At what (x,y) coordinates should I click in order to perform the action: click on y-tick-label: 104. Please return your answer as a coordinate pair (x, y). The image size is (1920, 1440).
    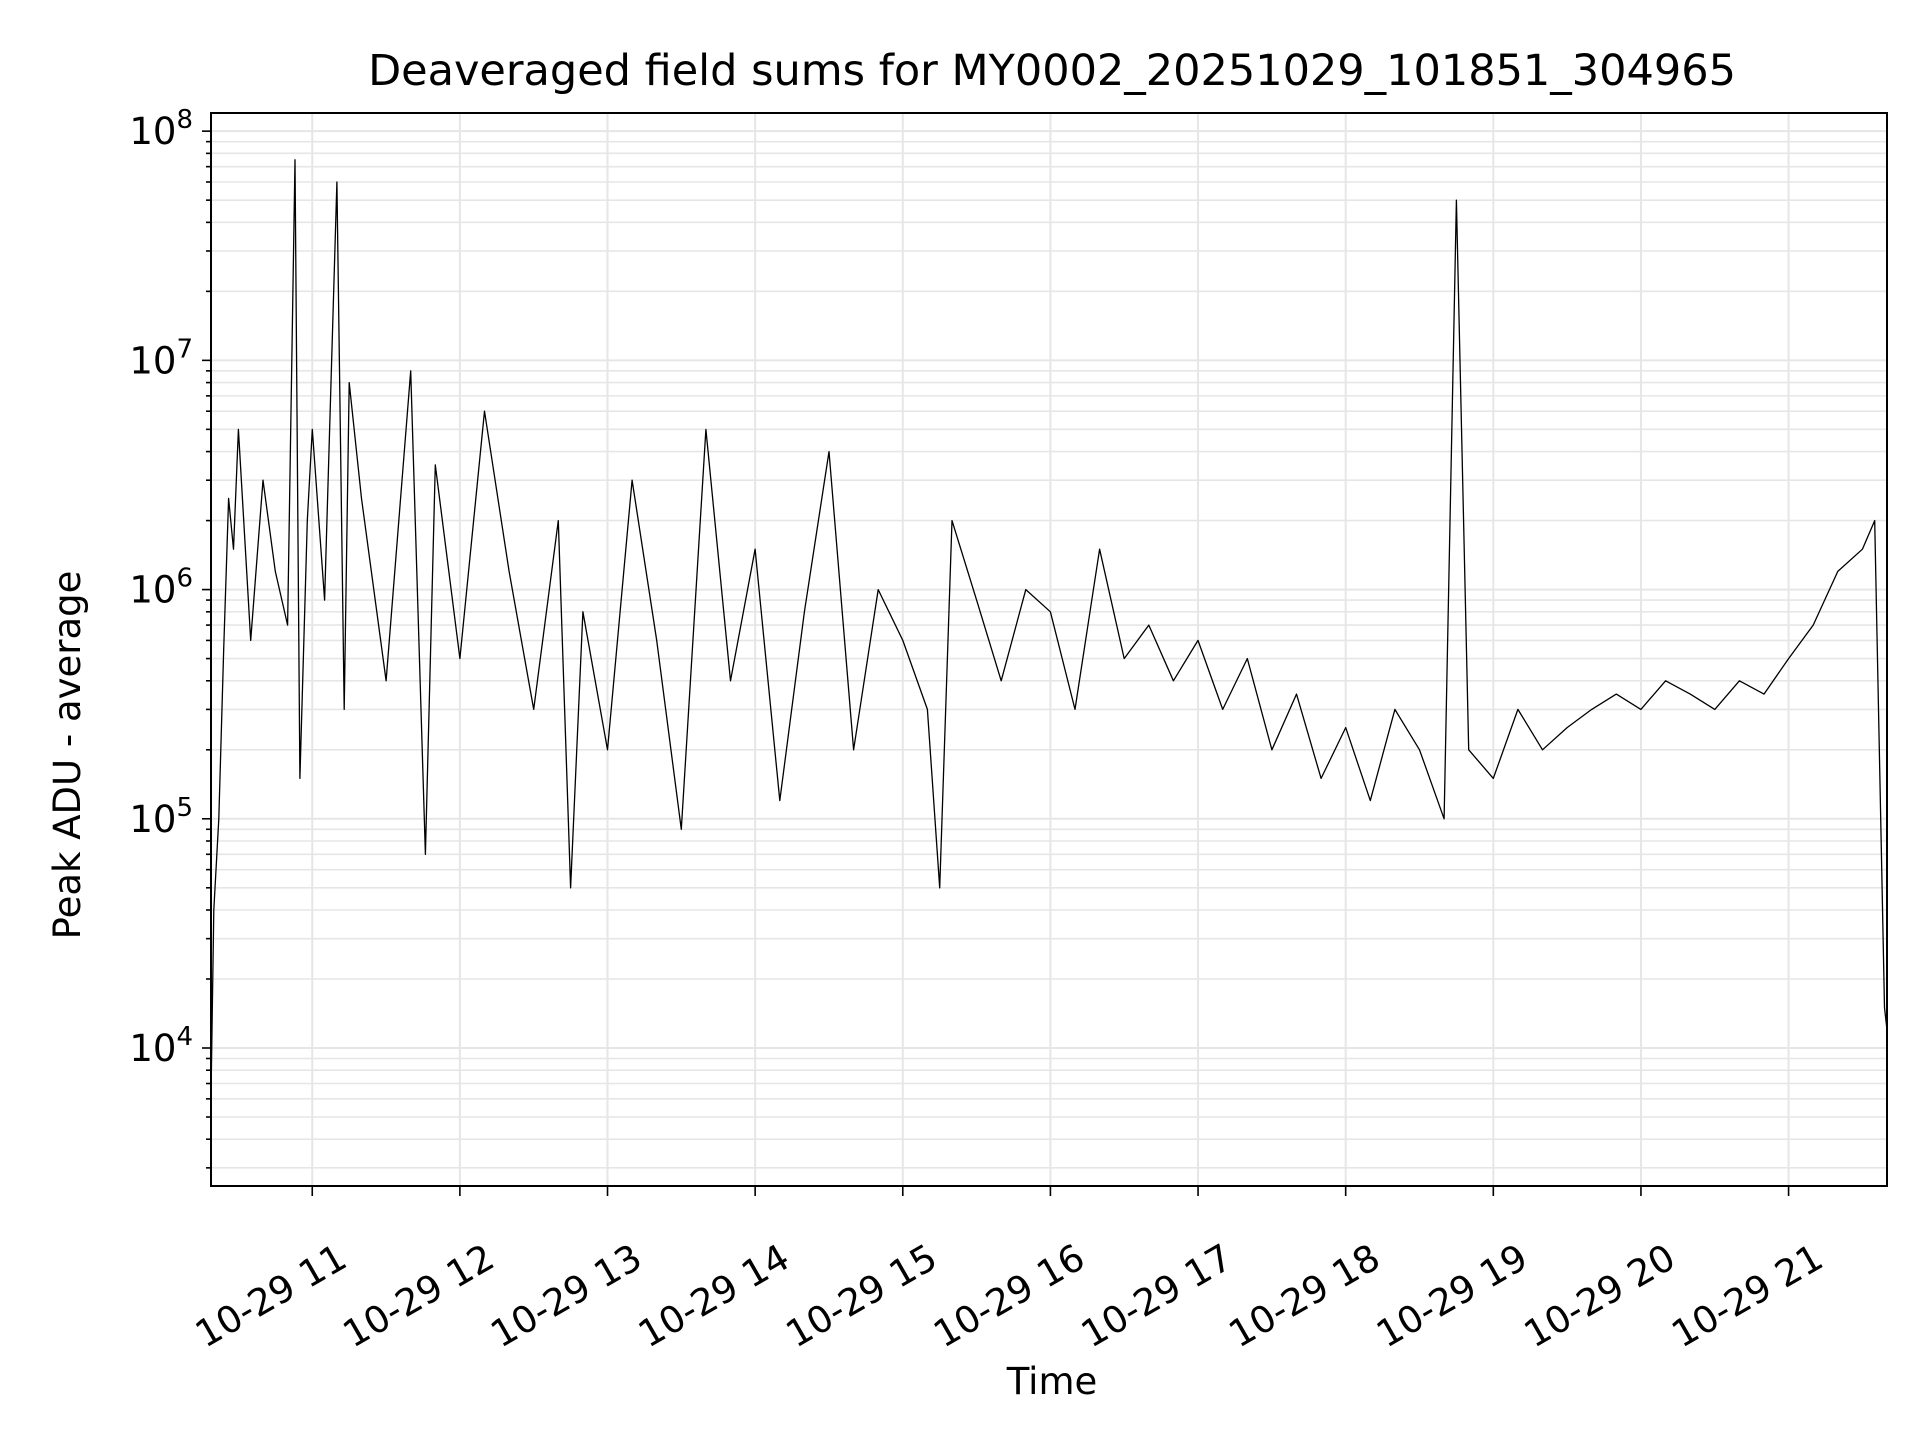
    Looking at the image, I should click on (161, 1046).